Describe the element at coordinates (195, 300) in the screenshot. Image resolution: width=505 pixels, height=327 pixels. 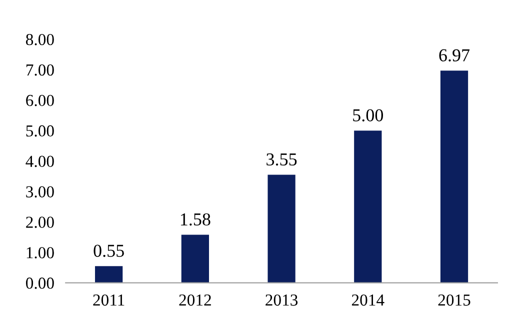
I see `x-tick-label: 2012` at that location.